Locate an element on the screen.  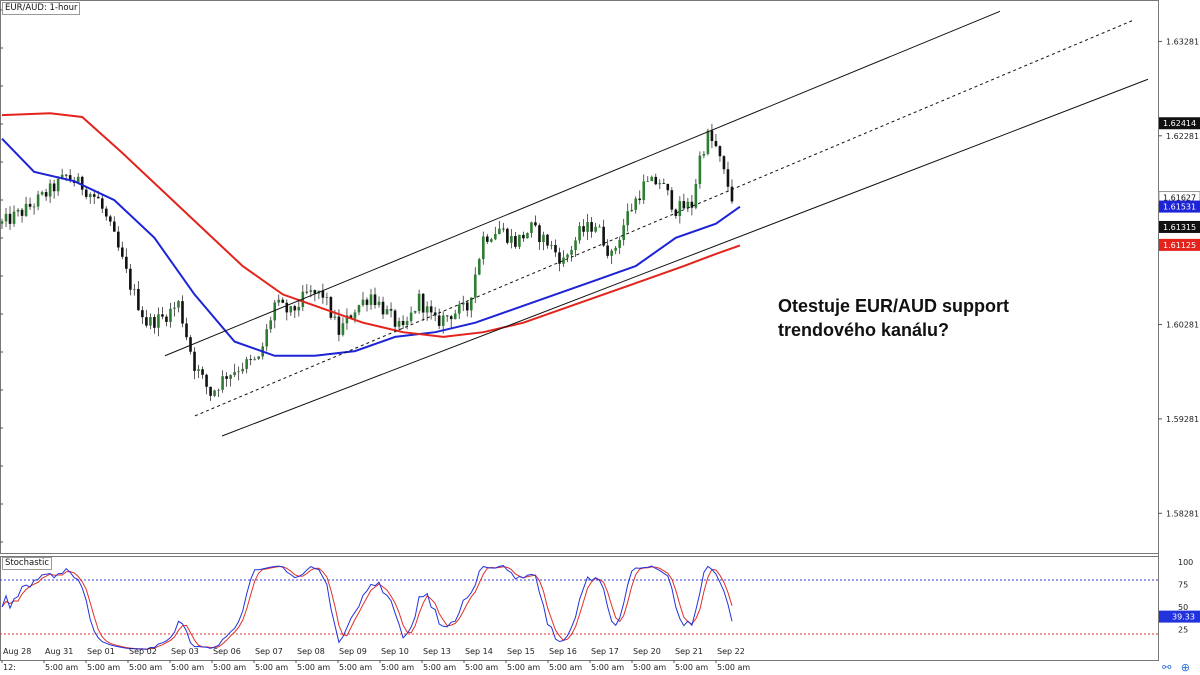
oscillator-axis-label: 50 is located at coordinates (1183, 607).